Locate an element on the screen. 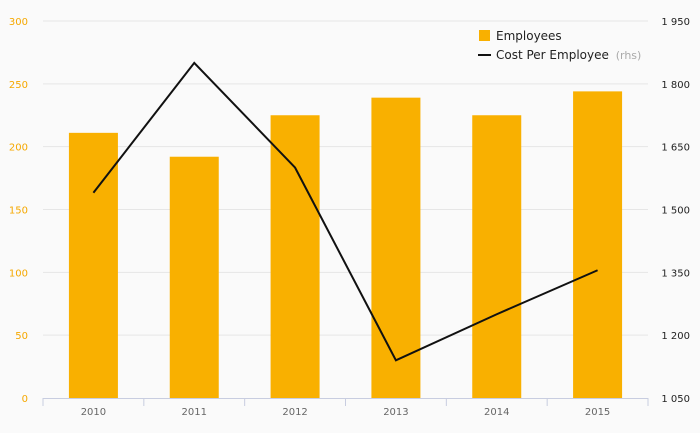 The image size is (700, 433). x-tick-label: 2010 is located at coordinates (93, 412).